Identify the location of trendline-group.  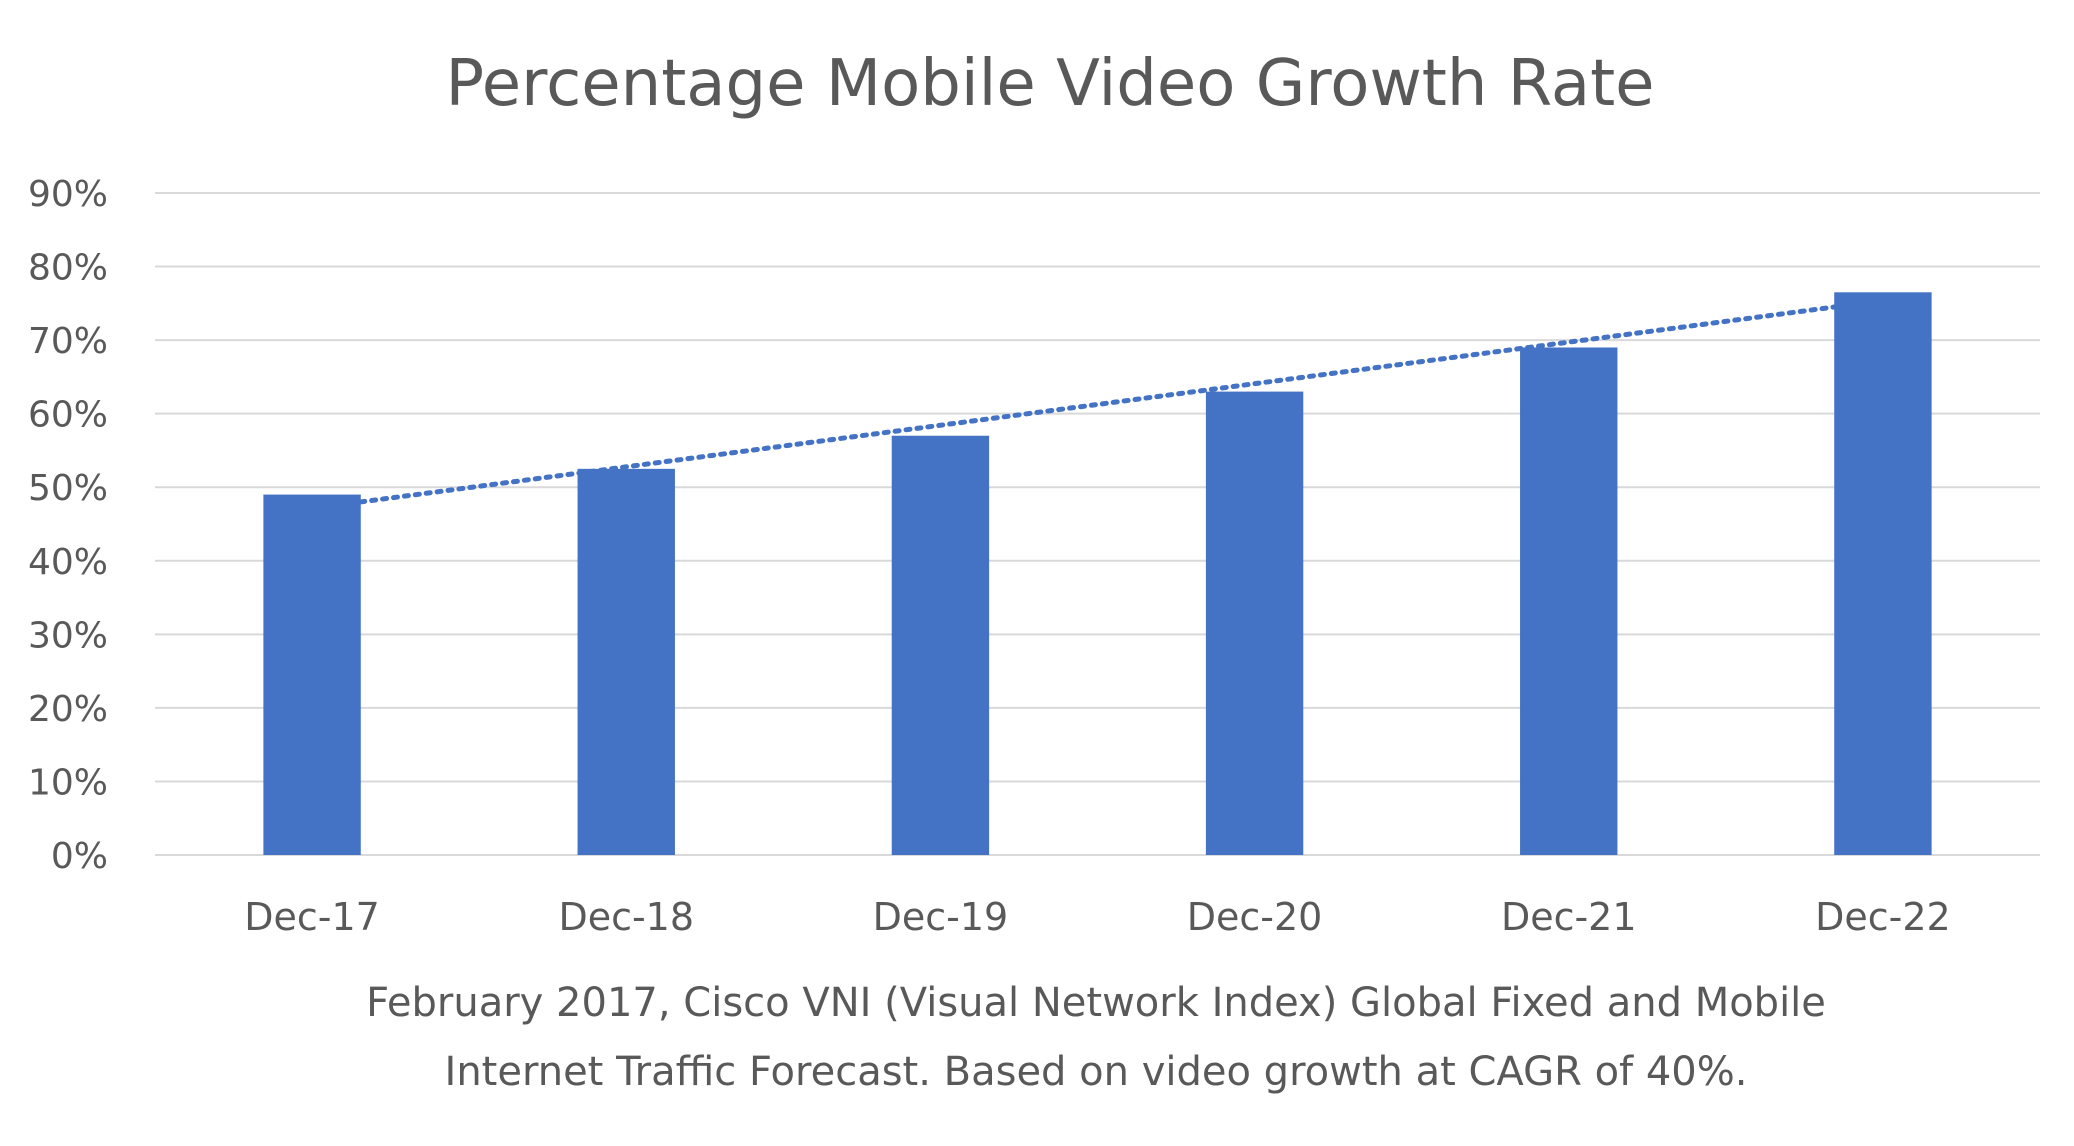
(1097, 404).